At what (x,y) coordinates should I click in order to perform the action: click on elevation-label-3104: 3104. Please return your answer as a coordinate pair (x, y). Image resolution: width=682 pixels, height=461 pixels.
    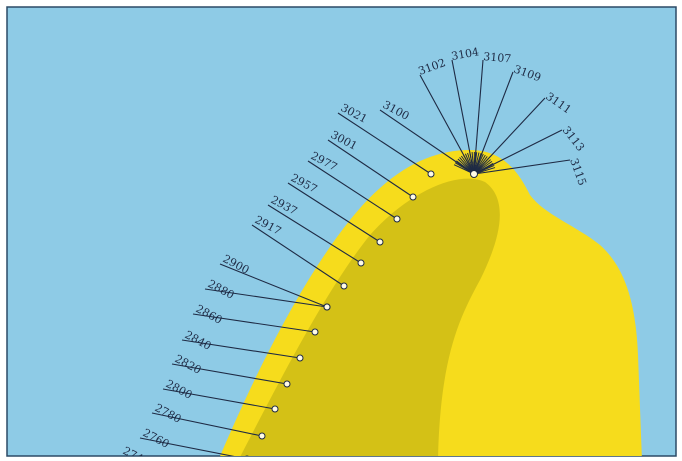
    Looking at the image, I should click on (465, 54).